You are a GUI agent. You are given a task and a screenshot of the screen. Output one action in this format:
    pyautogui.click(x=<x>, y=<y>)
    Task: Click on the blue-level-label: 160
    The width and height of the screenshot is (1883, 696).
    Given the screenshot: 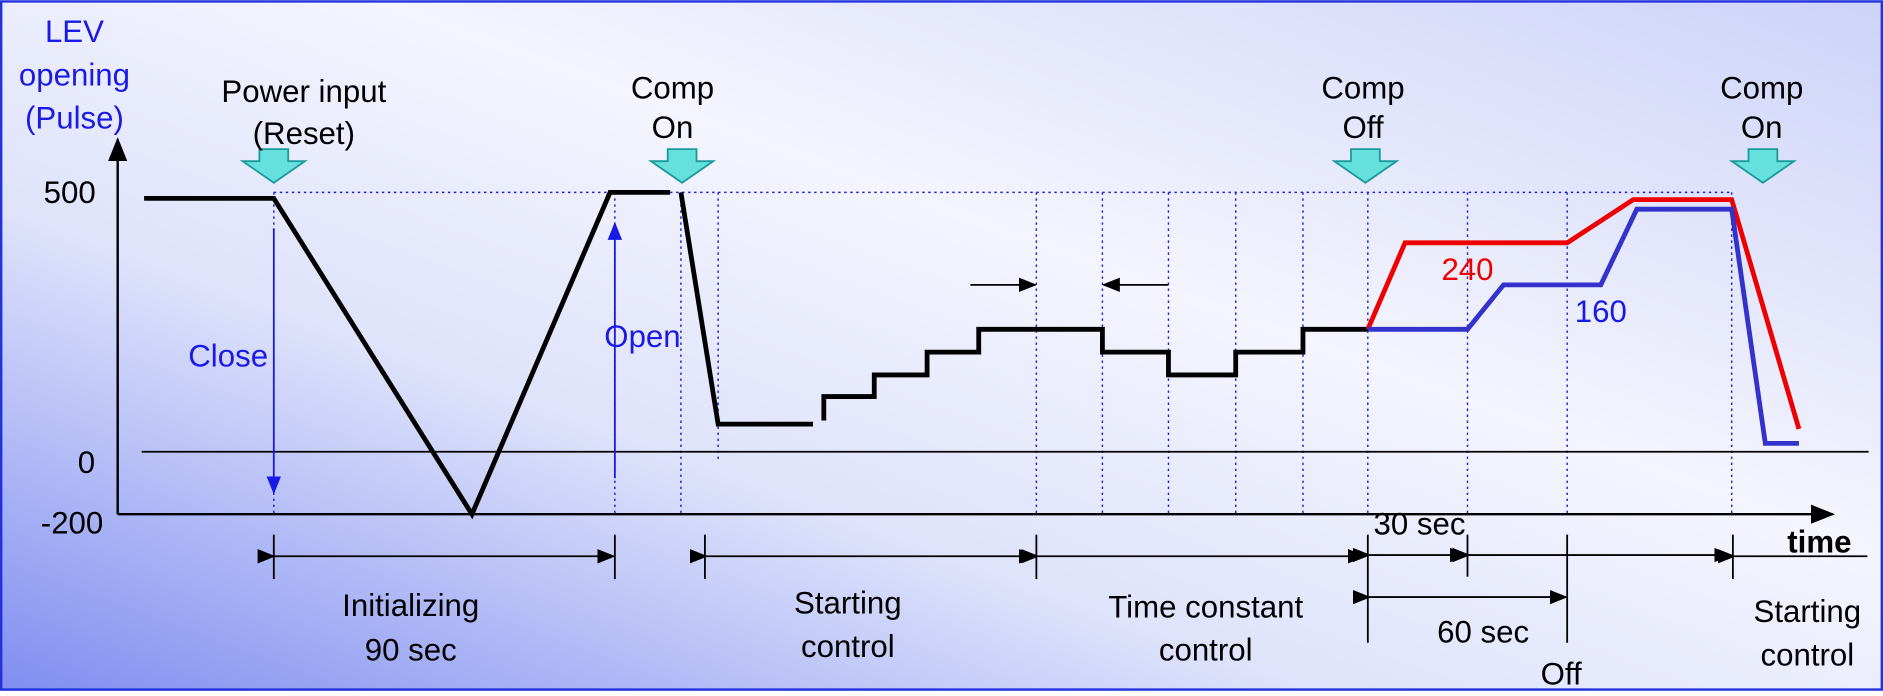 What is the action you would take?
    pyautogui.click(x=1601, y=311)
    